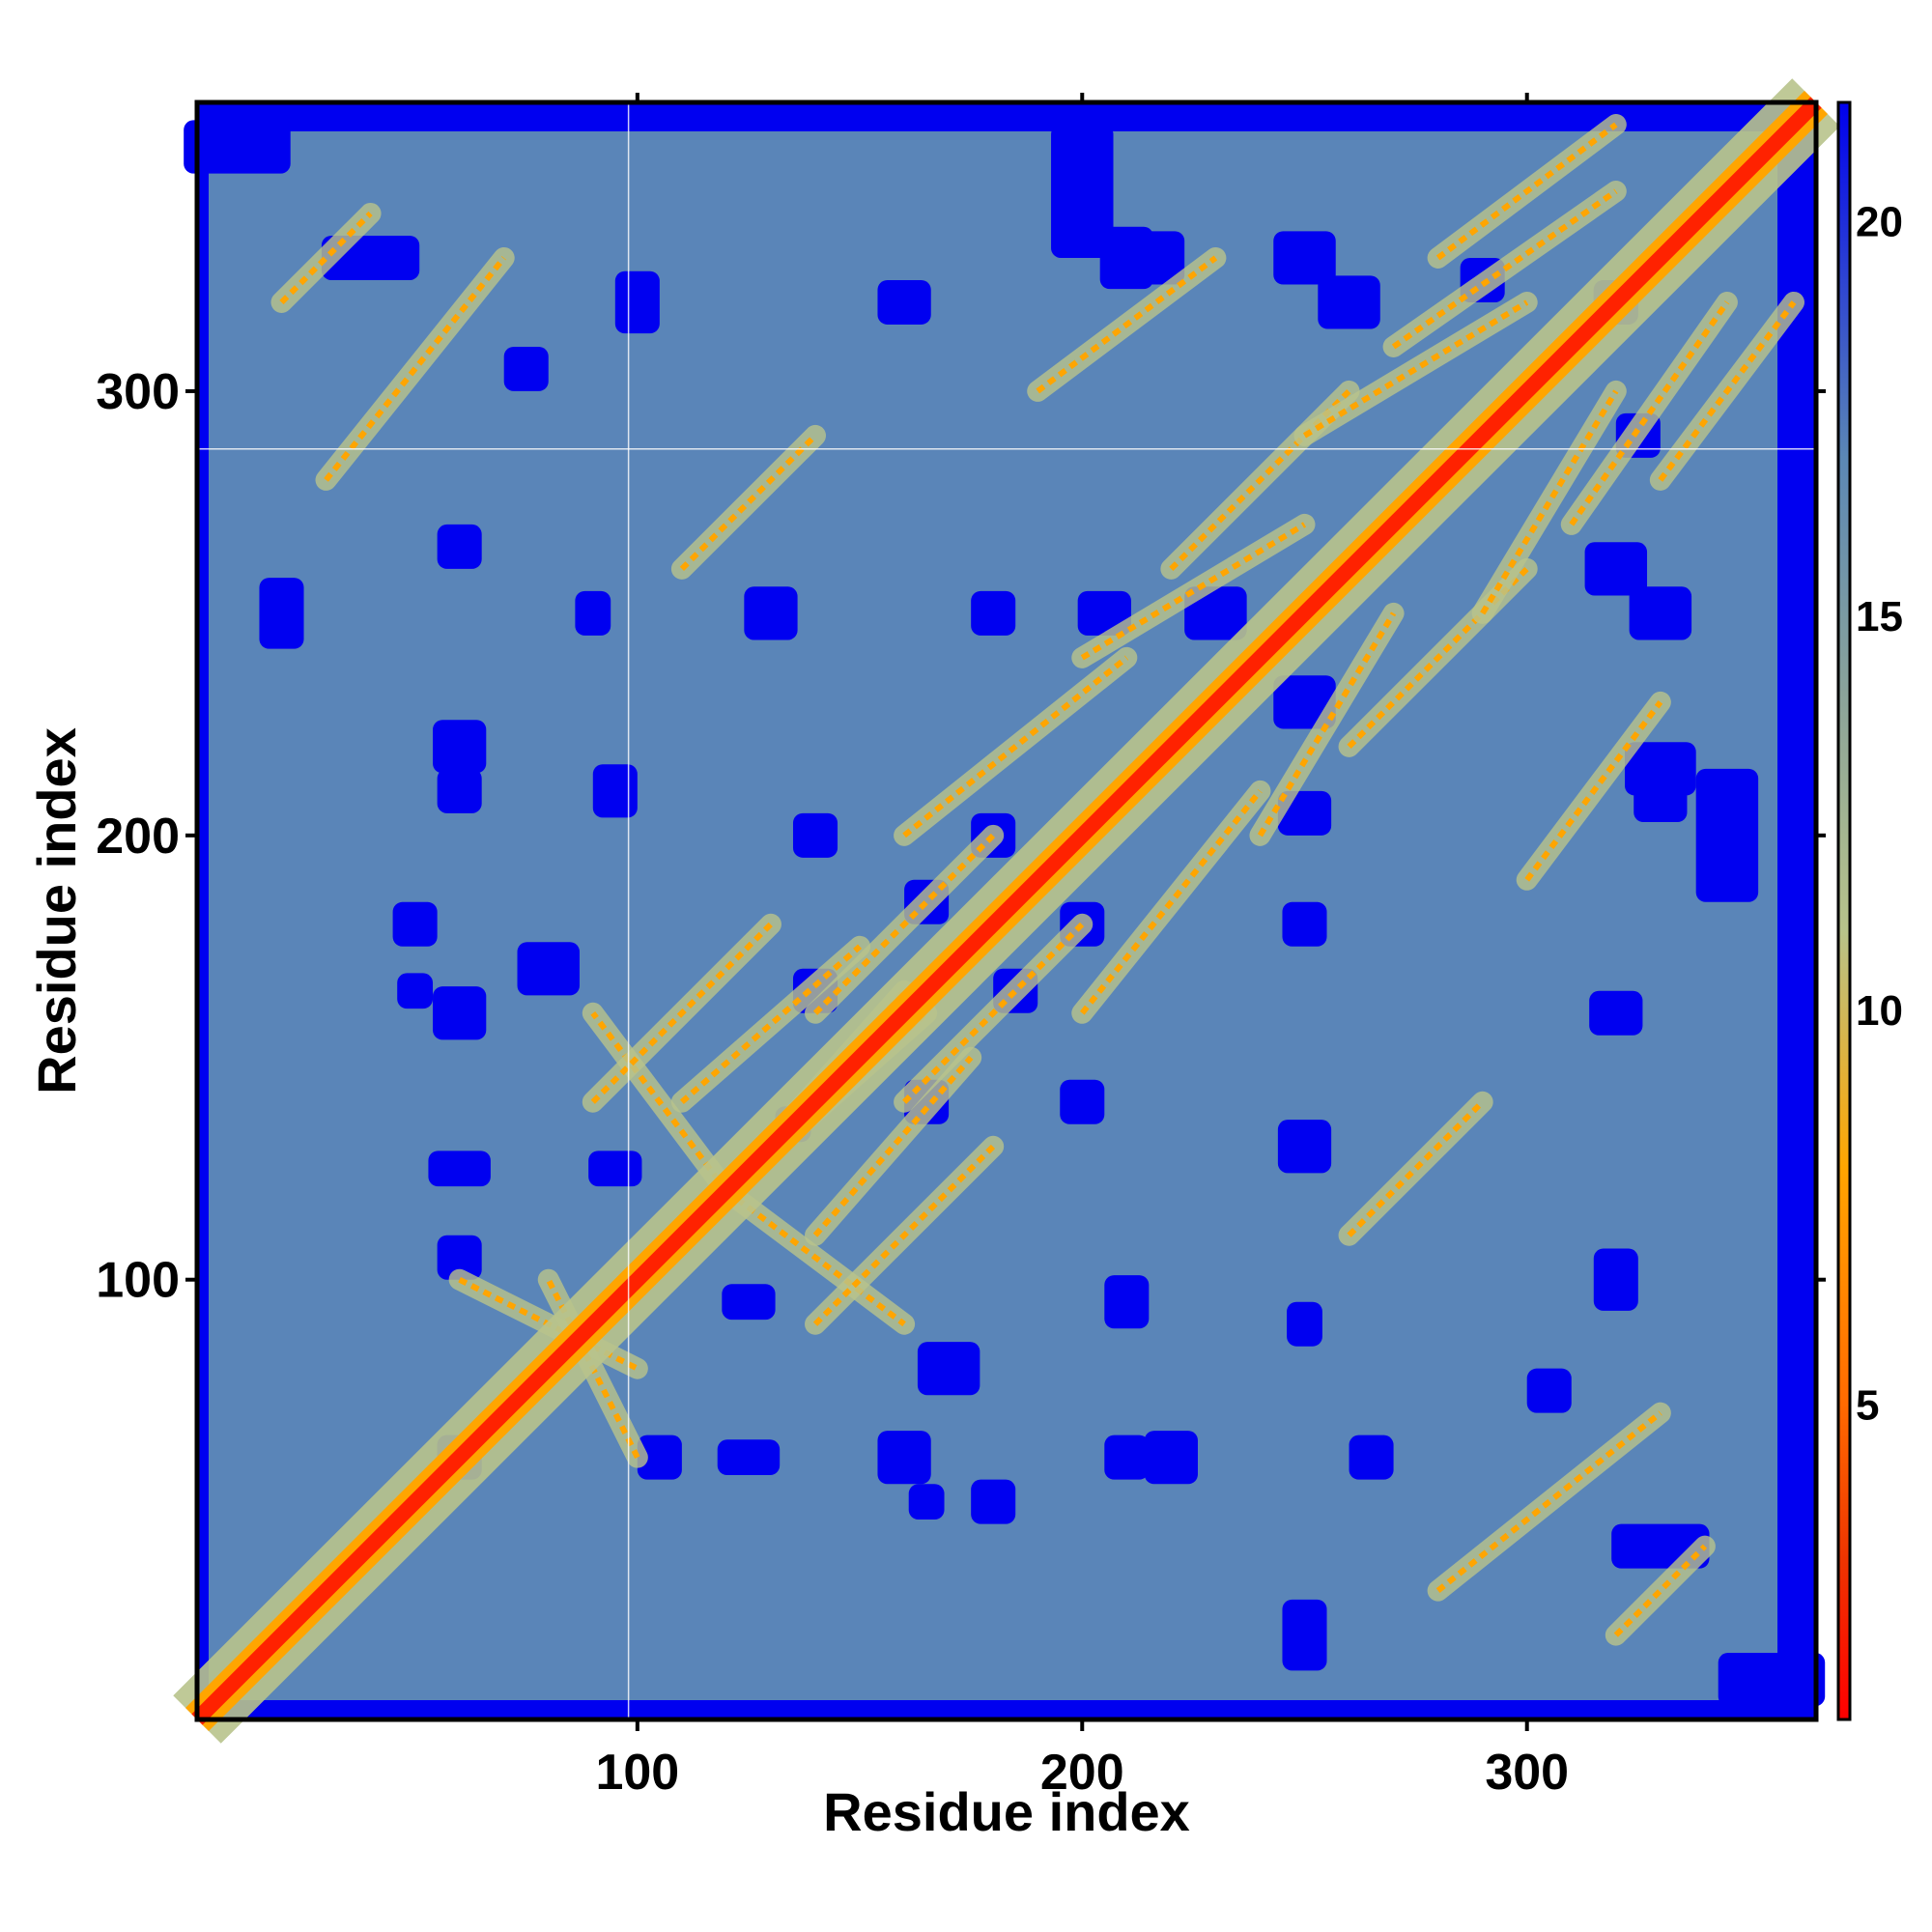 The width and height of the screenshot is (1932, 1932). What do you see at coordinates (56, 910) in the screenshot?
I see `y-axis-title: Residue index` at bounding box center [56, 910].